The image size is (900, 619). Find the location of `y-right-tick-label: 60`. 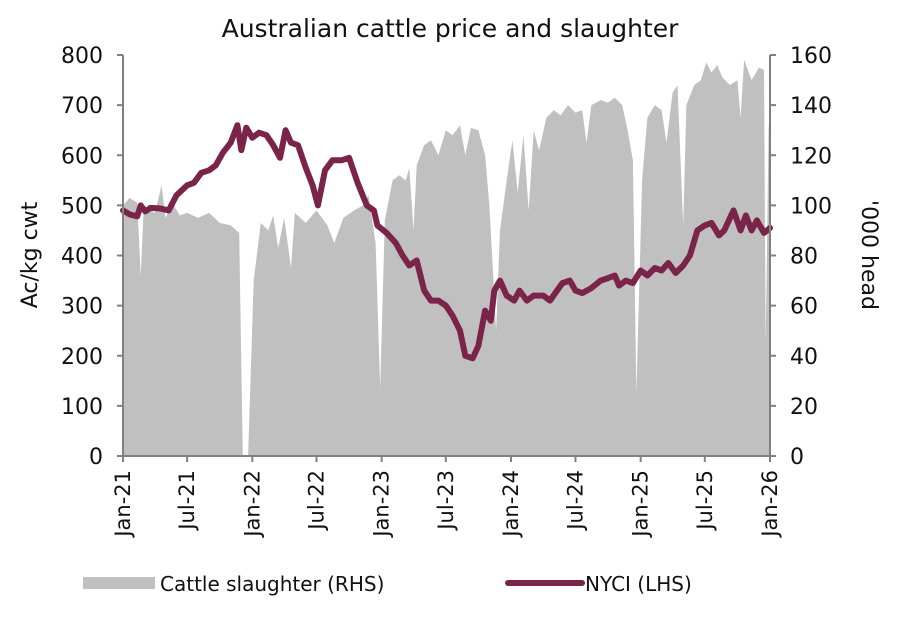

y-right-tick-label: 60 is located at coordinates (804, 307).